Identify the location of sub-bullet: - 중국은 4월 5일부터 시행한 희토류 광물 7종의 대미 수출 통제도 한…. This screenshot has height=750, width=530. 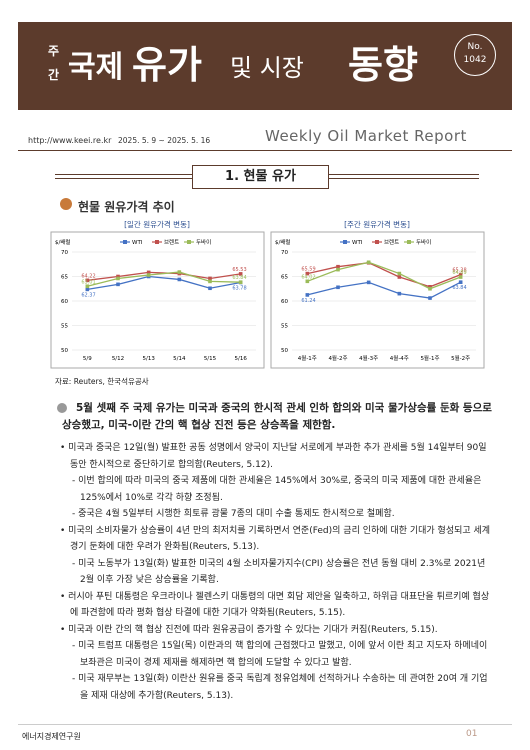
(233, 514).